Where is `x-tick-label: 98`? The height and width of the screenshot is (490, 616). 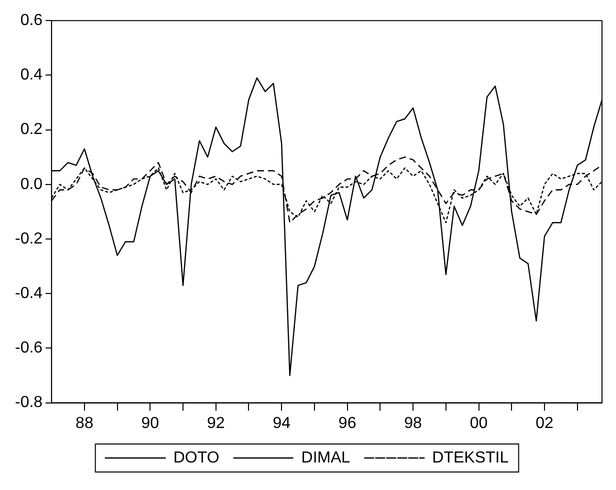 x-tick-label: 98 is located at coordinates (413, 423).